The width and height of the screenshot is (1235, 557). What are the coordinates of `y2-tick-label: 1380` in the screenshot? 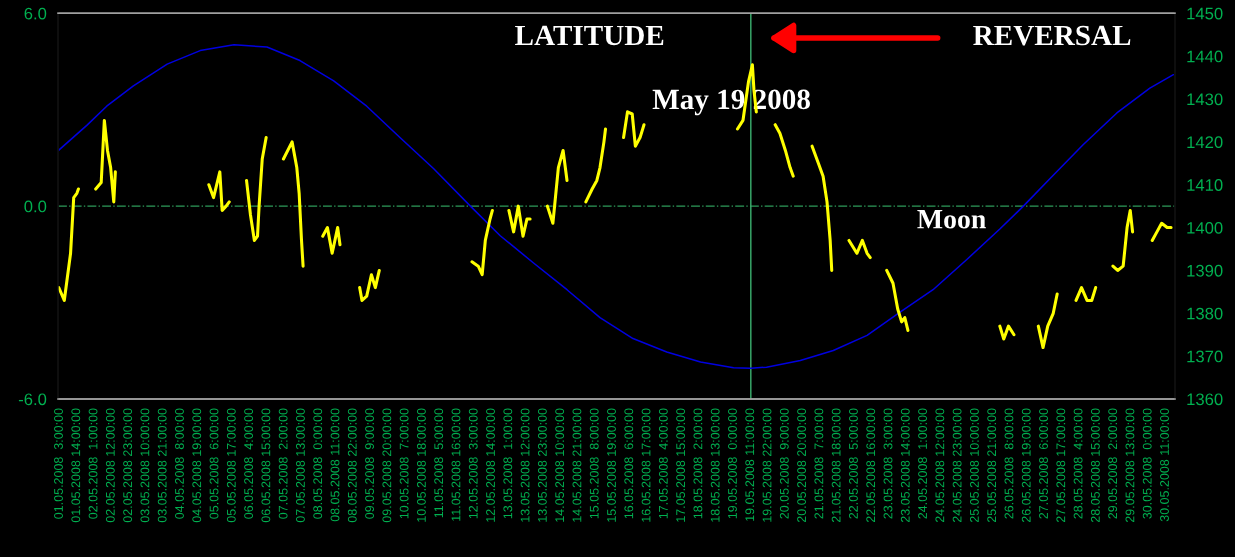 It's located at (1205, 313).